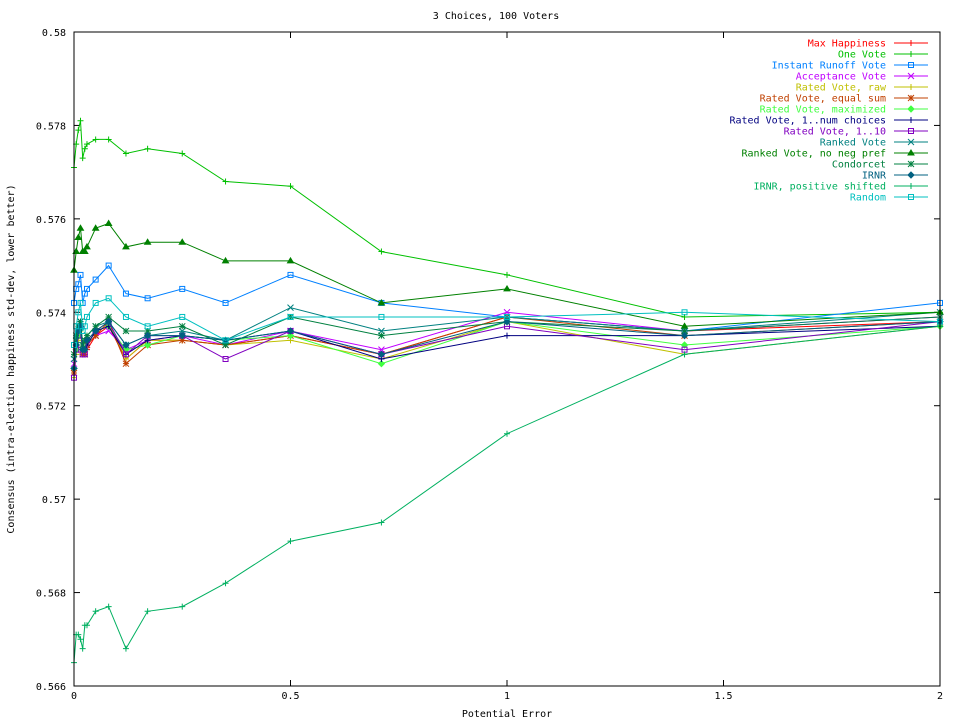 The image size is (960, 720). Describe the element at coordinates (862, 55) in the screenshot. I see `legend-label: One Vote` at that location.